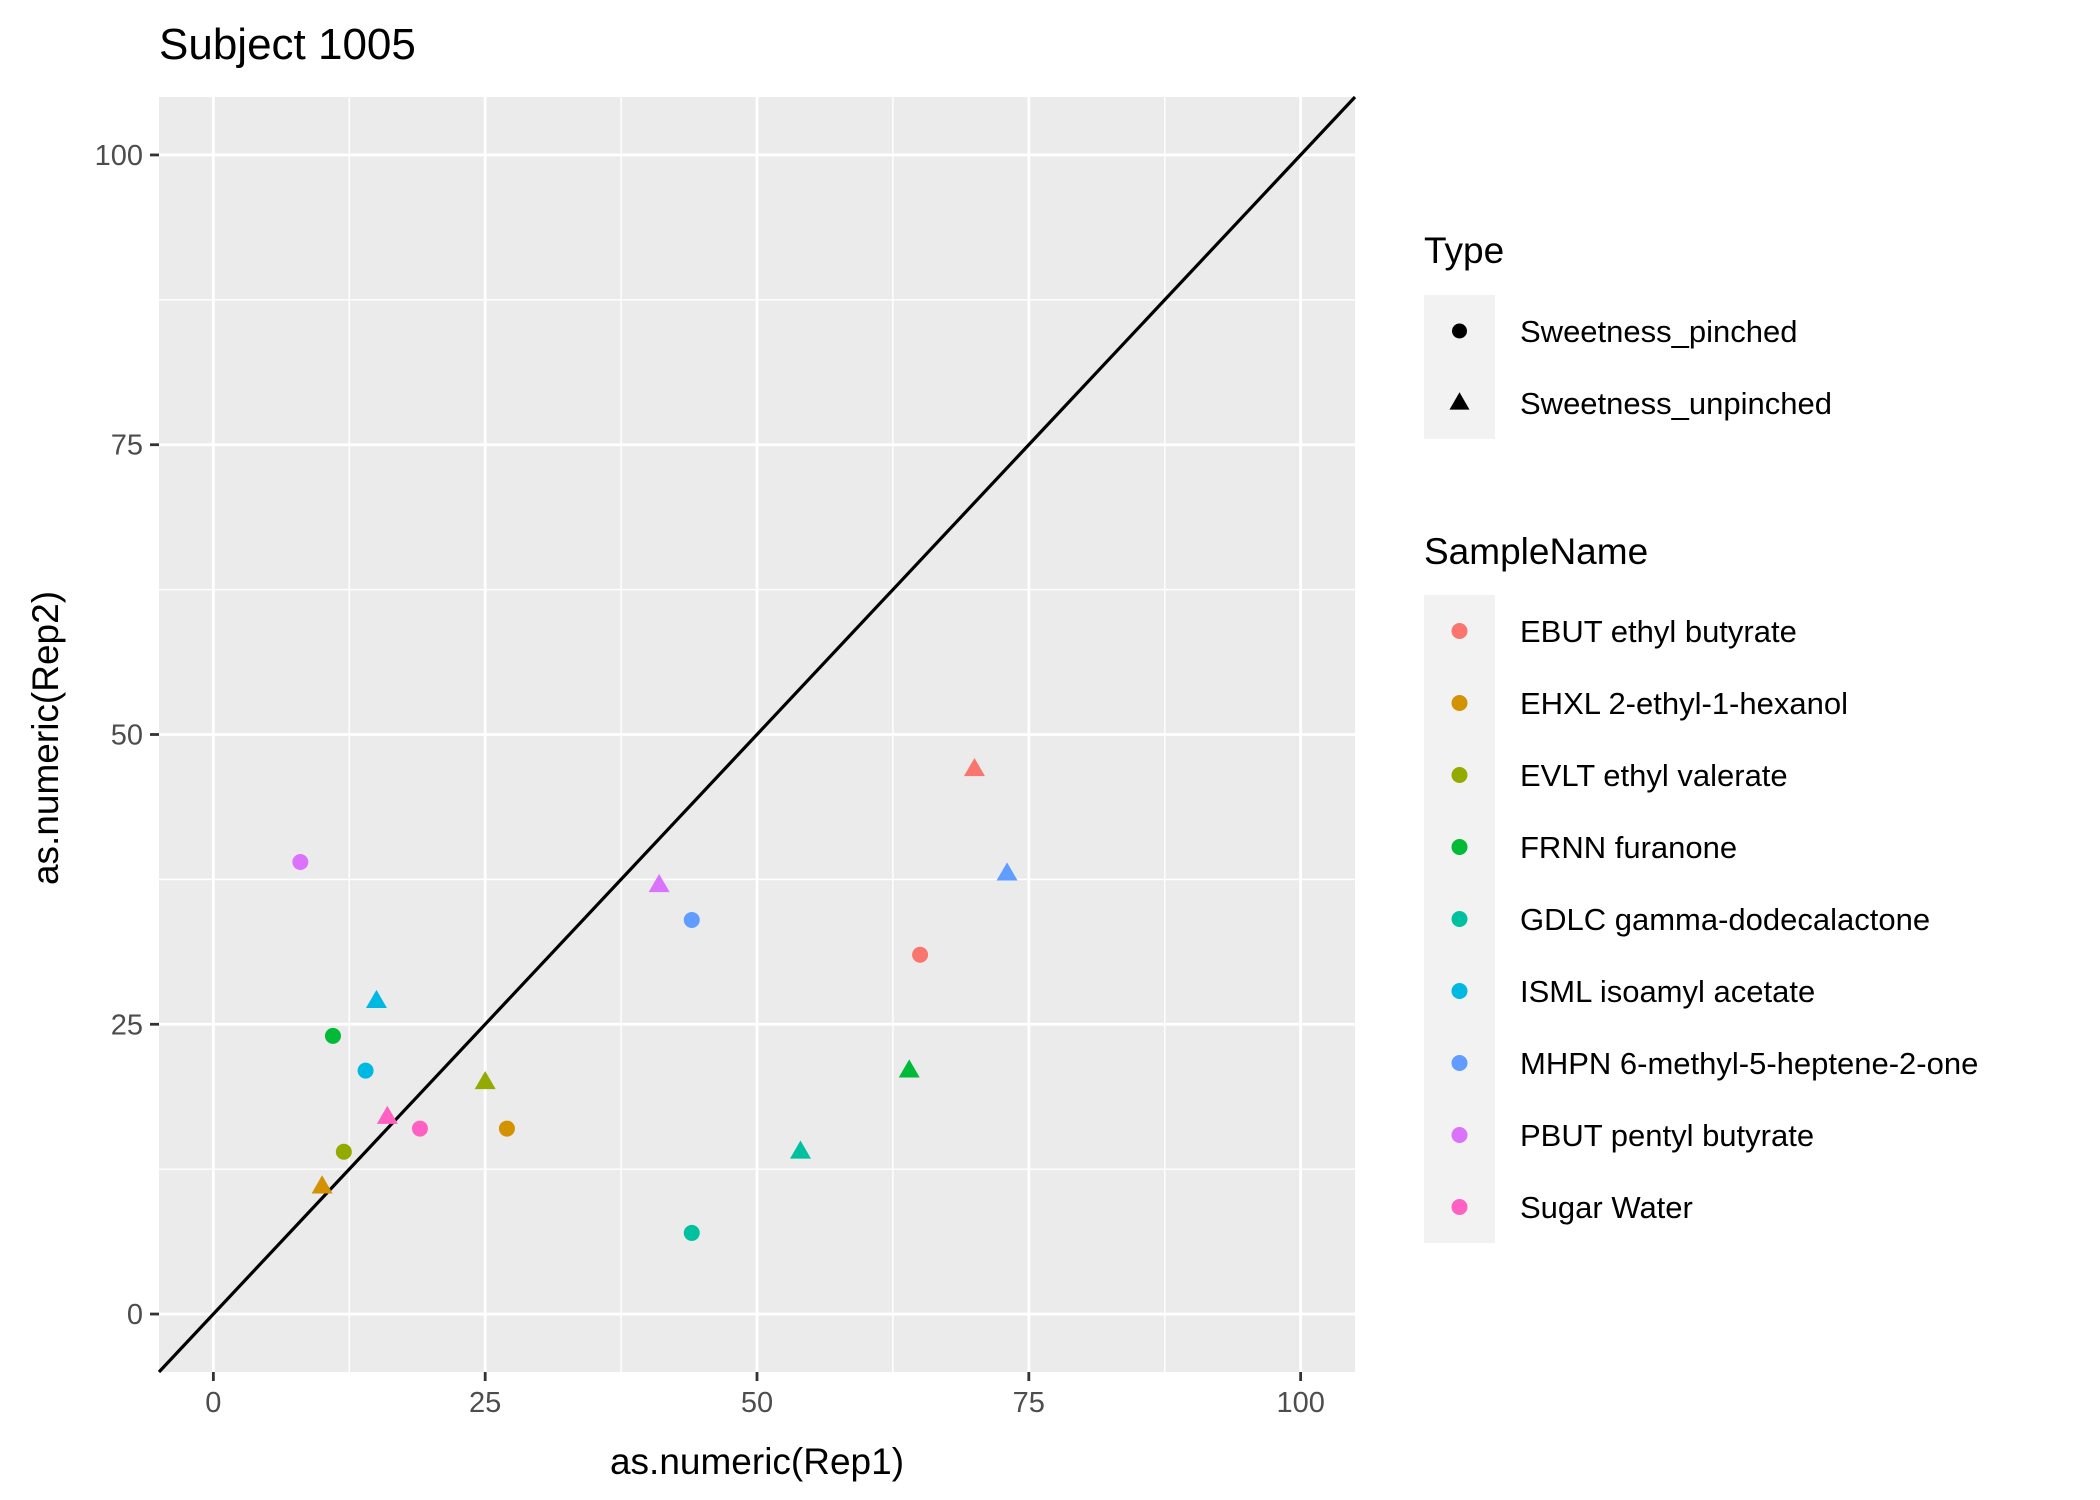 This screenshot has width=2100, height=1500. Describe the element at coordinates (1667, 1135) in the screenshot. I see `legend-sample-label: PBUT pentyl butyrate` at that location.